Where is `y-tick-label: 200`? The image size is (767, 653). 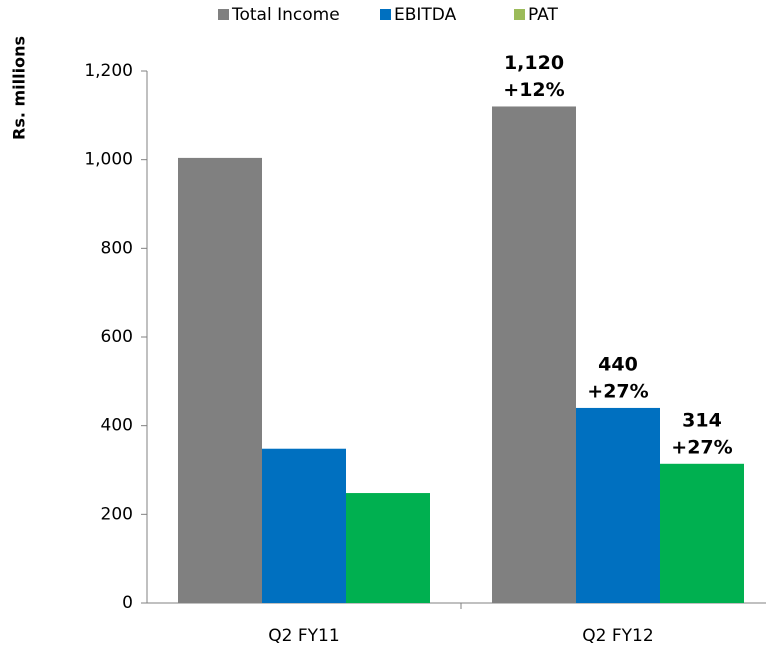 y-tick-label: 200 is located at coordinates (117, 514).